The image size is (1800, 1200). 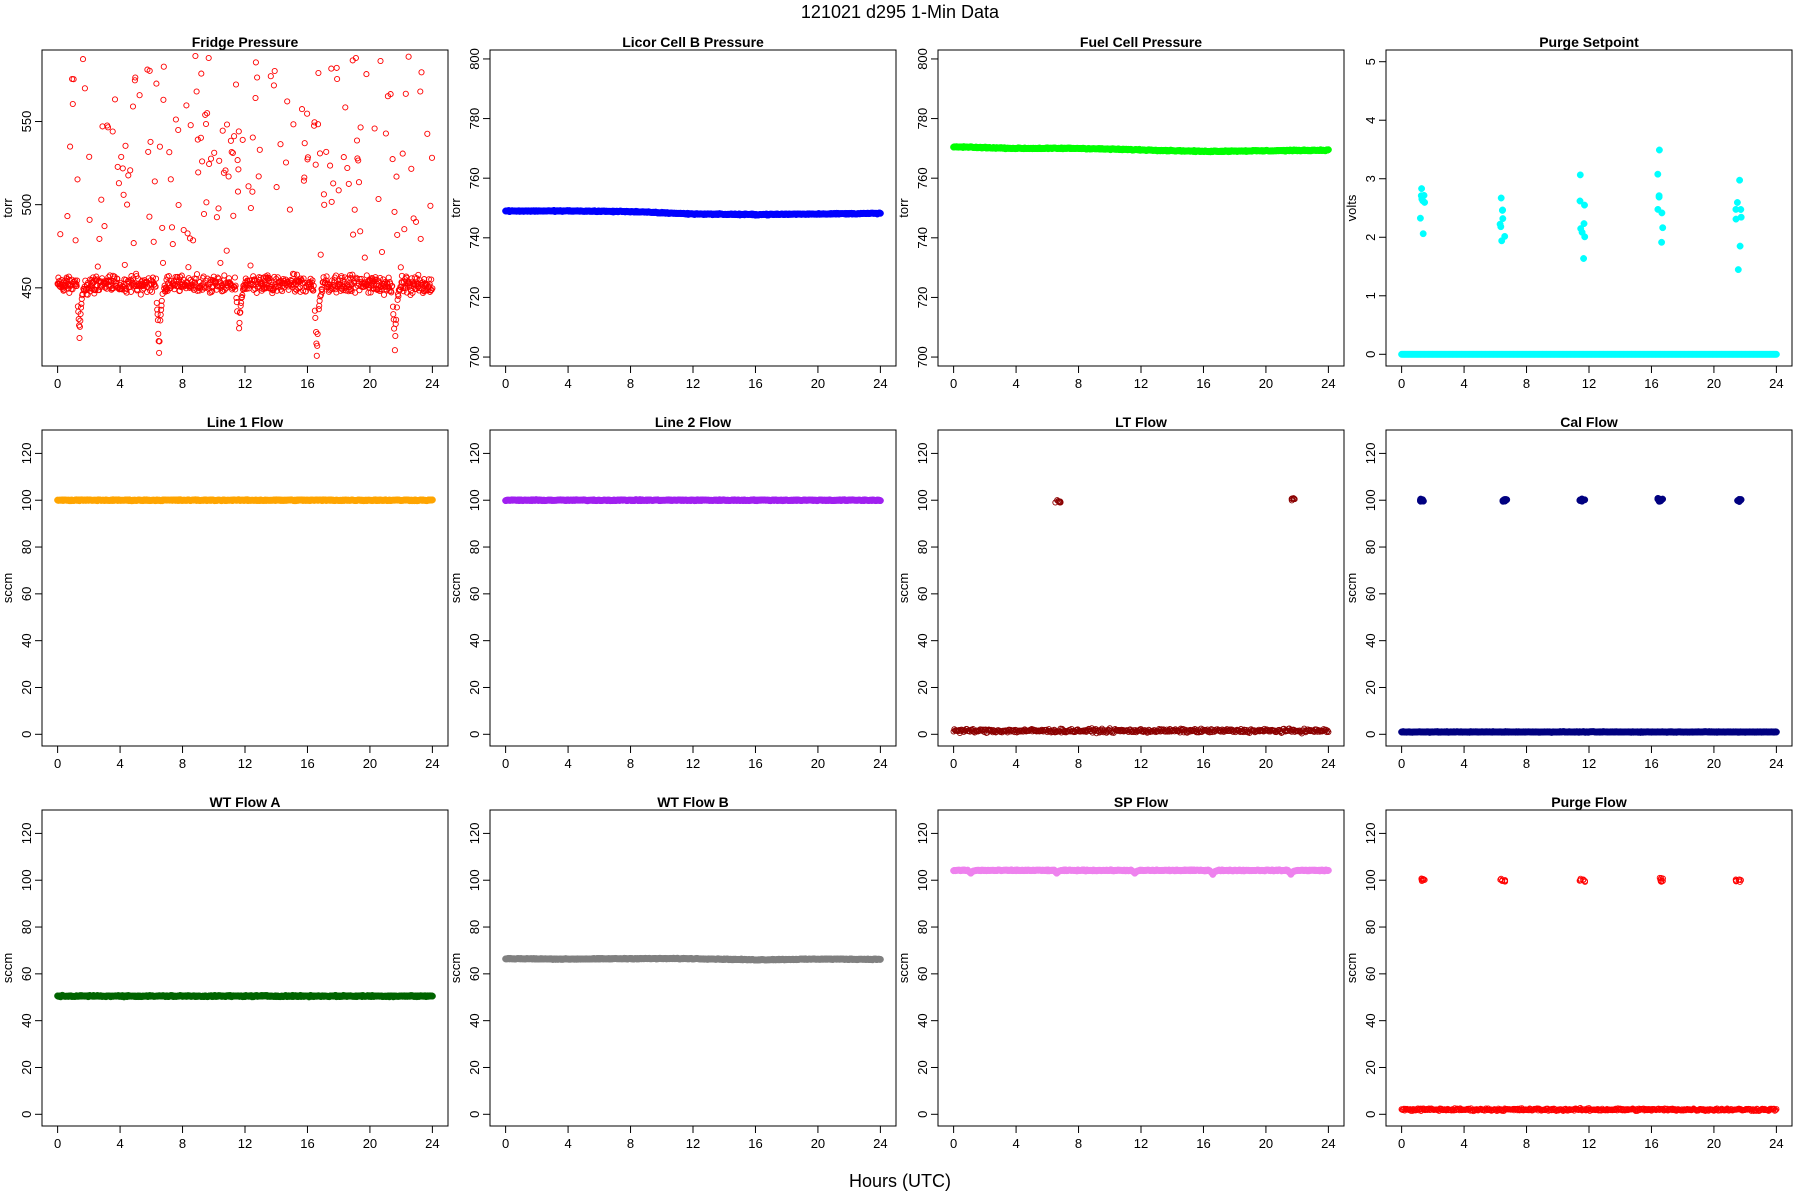 I want to click on y-axis-label: torr, so click(x=903, y=208).